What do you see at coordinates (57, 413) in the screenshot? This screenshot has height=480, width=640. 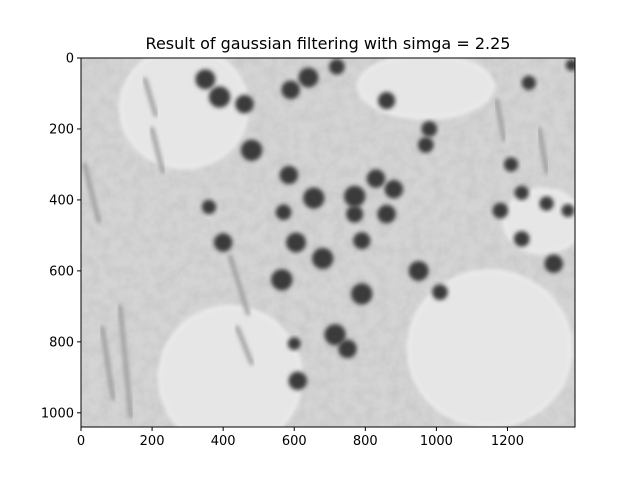 I see `y-tick-label: 1000` at bounding box center [57, 413].